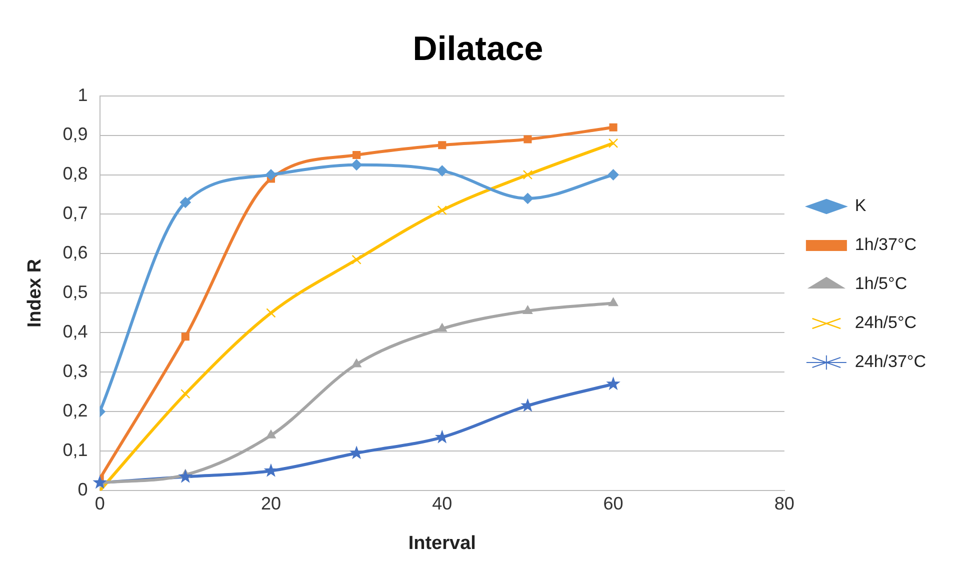 Image resolution: width=956 pixels, height=579 pixels. What do you see at coordinates (75, 252) in the screenshot?
I see `y-tick-label: 0,6` at bounding box center [75, 252].